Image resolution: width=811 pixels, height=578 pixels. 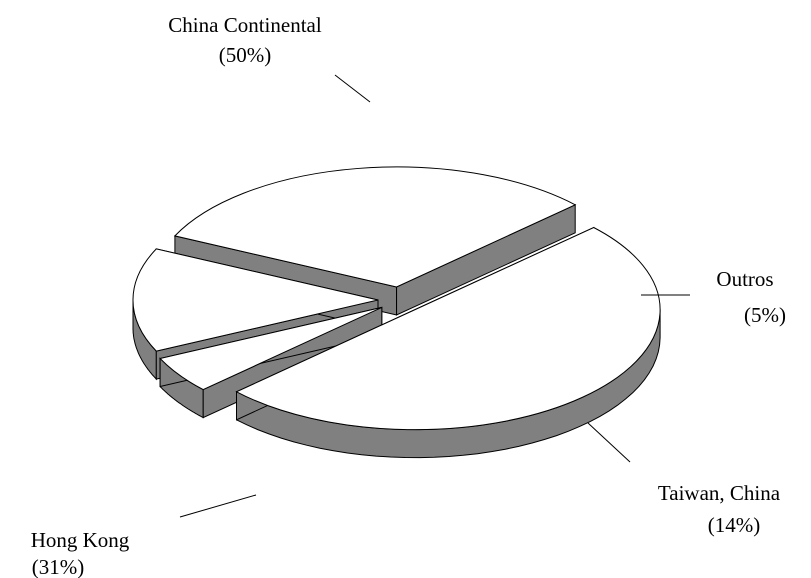 What do you see at coordinates (375, 227) in the screenshot?
I see `slice-top-hong-kong` at bounding box center [375, 227].